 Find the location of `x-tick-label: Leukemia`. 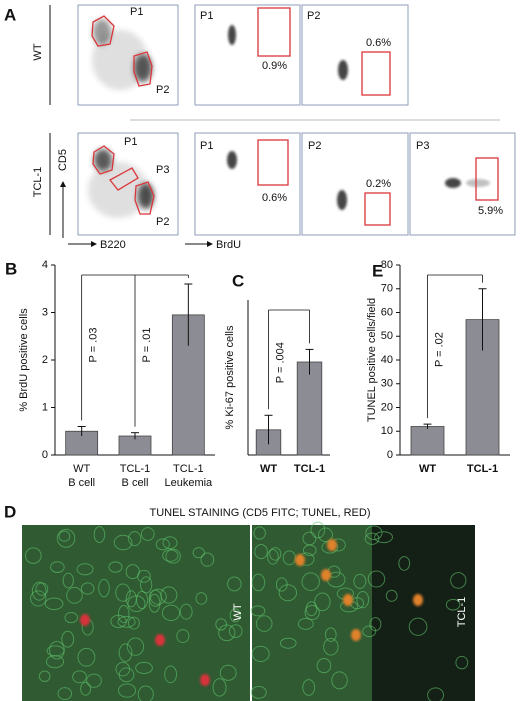

x-tick-label: Leukemia is located at coordinates (188, 483).